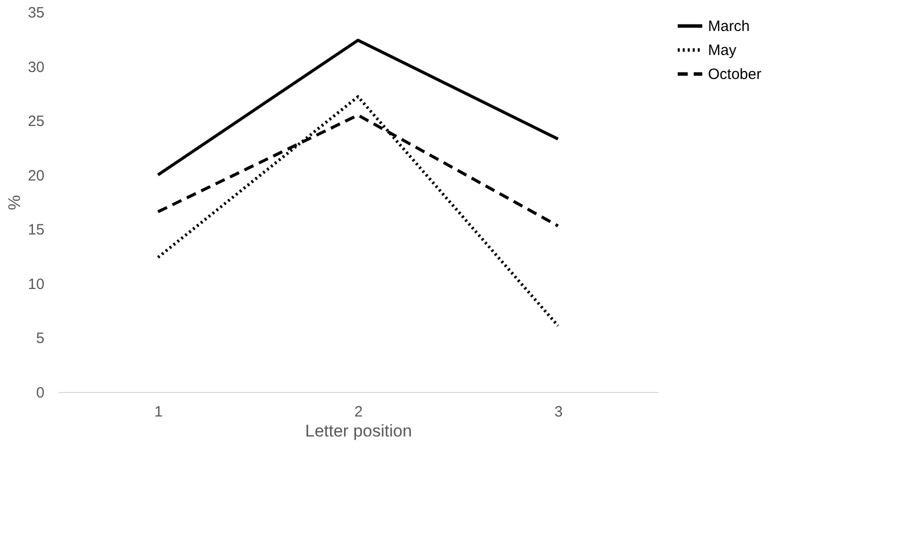 This screenshot has height=543, width=905. Describe the element at coordinates (36, 175) in the screenshot. I see `y-tick-label: 20` at that location.